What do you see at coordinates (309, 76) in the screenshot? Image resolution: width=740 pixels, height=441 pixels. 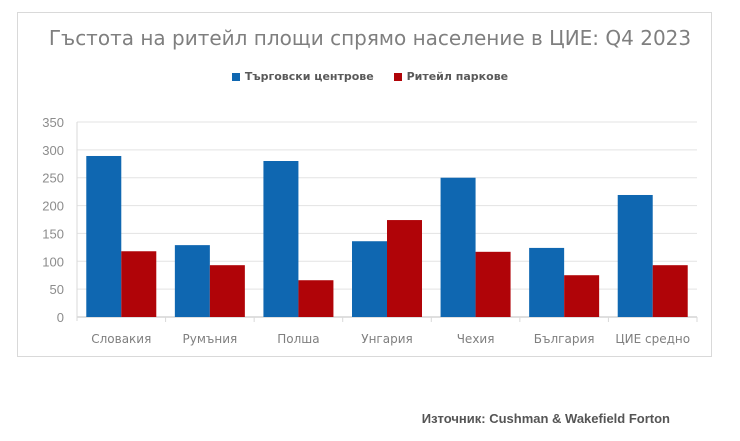 I see `legend-label: Търговски центрове` at bounding box center [309, 76].